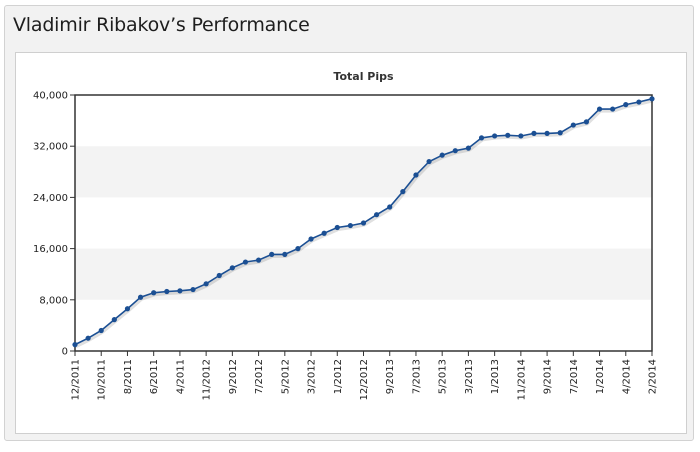  What do you see at coordinates (233, 376) in the screenshot?
I see `x-tick-label: 9/2012` at bounding box center [233, 376].